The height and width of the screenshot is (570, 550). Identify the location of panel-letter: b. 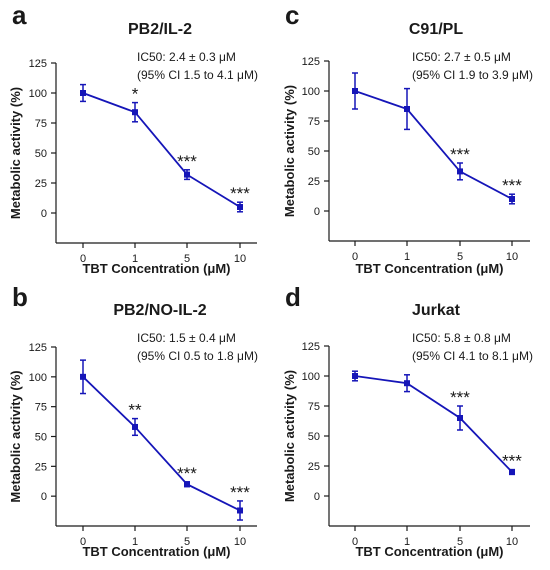
(20, 297).